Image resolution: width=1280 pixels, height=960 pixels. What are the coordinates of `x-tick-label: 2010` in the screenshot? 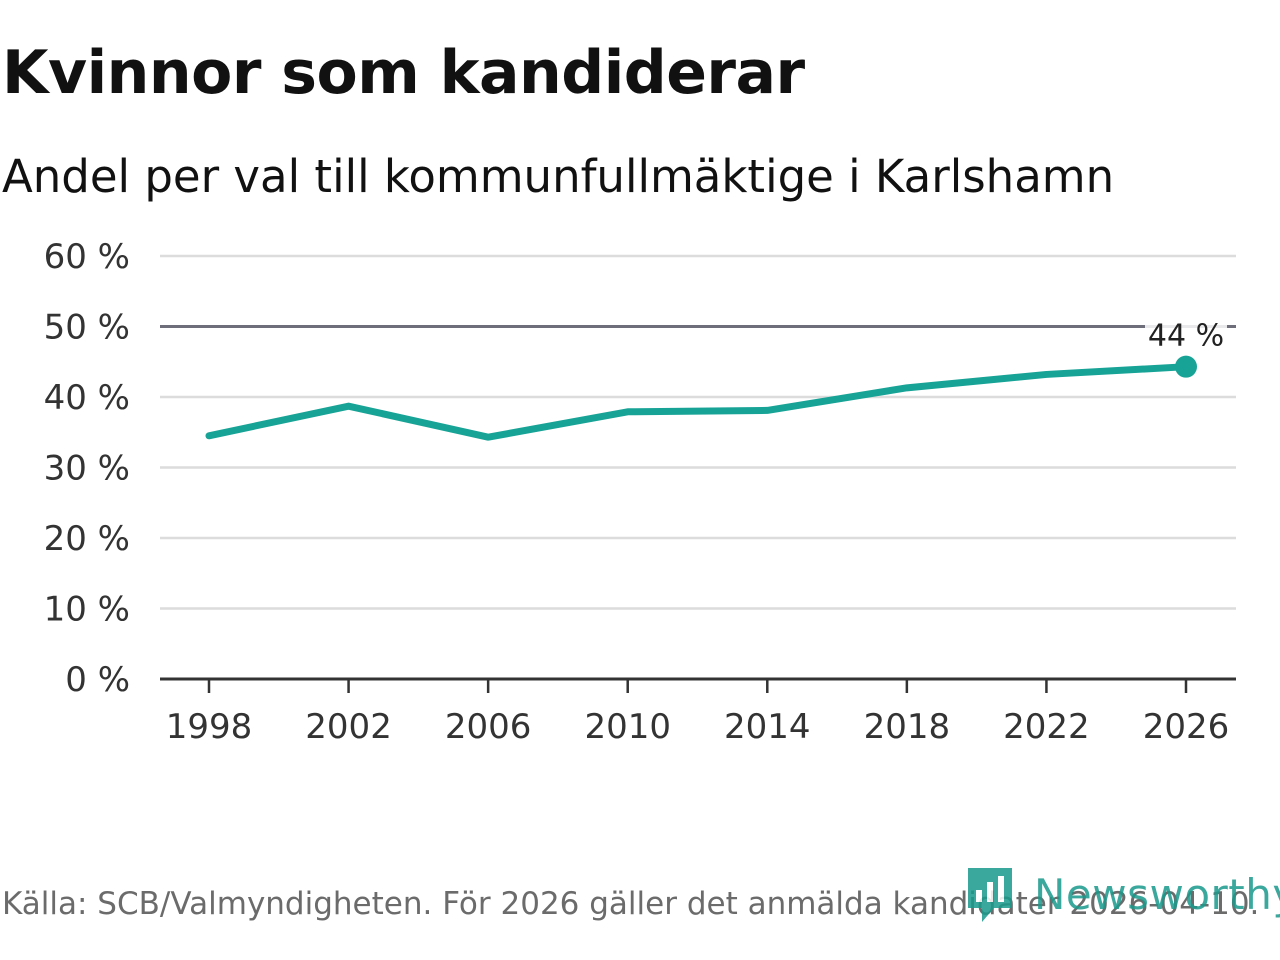 It's located at (627, 727).